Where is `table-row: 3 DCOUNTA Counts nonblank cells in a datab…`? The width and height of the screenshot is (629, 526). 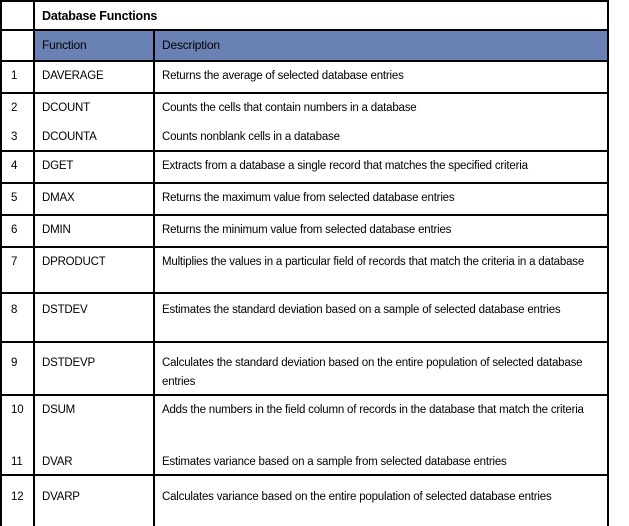 table-row: 3 DCOUNTA Counts nonblank cells in a datab… is located at coordinates (304, 137).